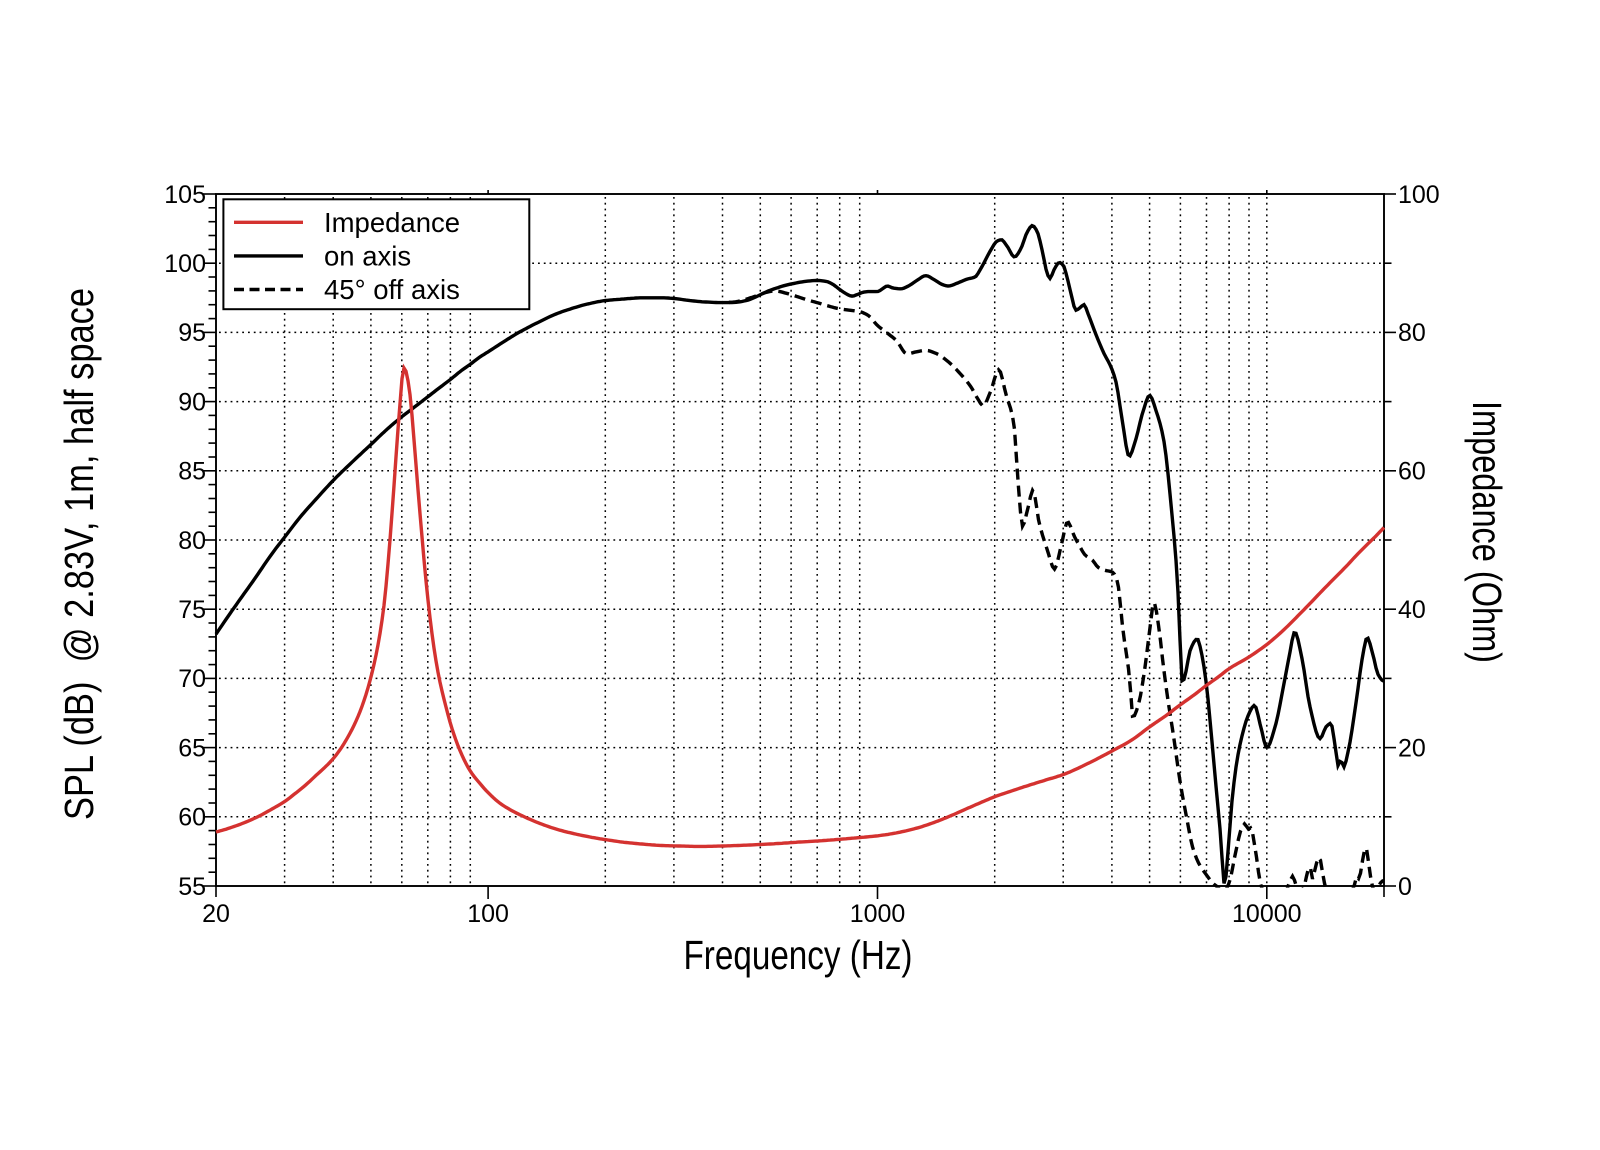 The height and width of the screenshot is (1150, 1600). I want to click on svg-text: 75, so click(192, 610).